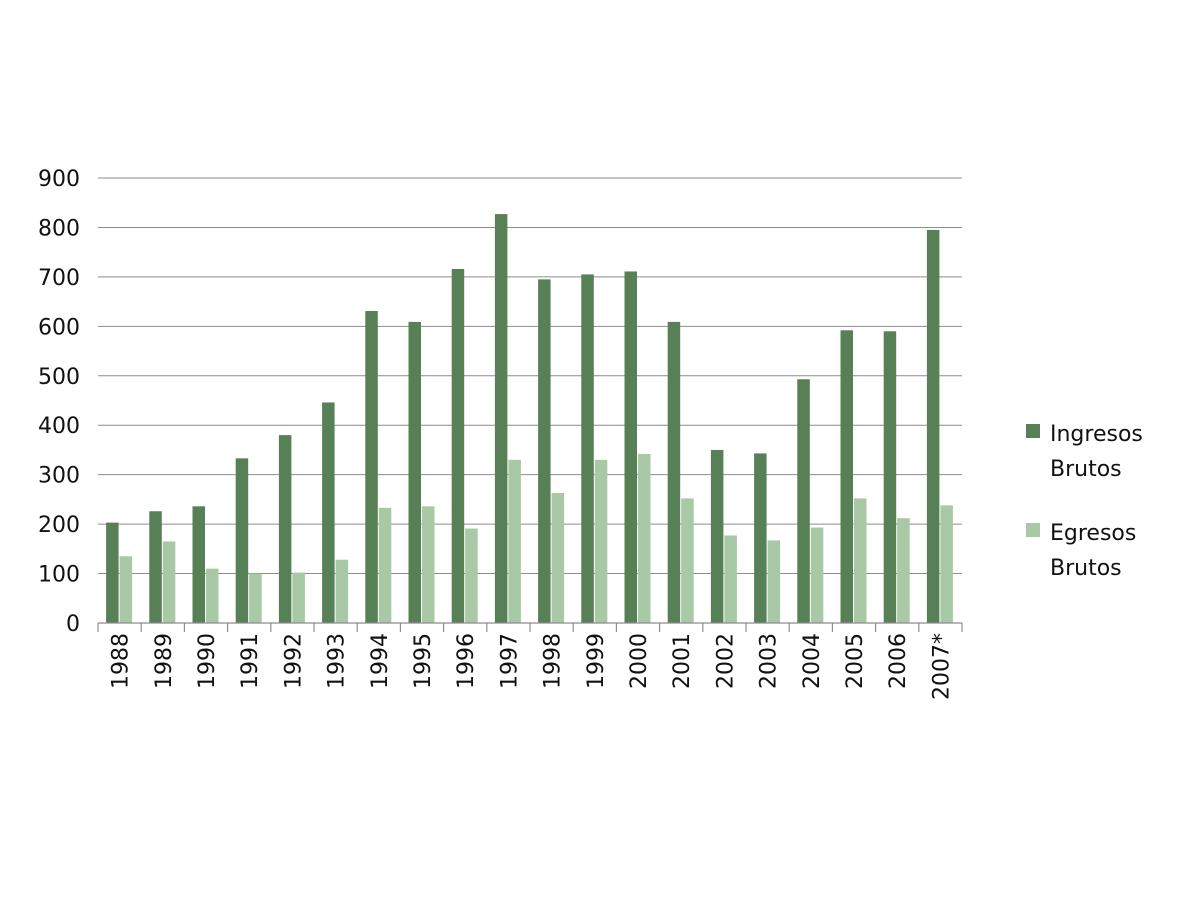 This screenshot has width=1200, height=900. Describe the element at coordinates (293, 661) in the screenshot. I see `x-tick-label: 1992` at that location.